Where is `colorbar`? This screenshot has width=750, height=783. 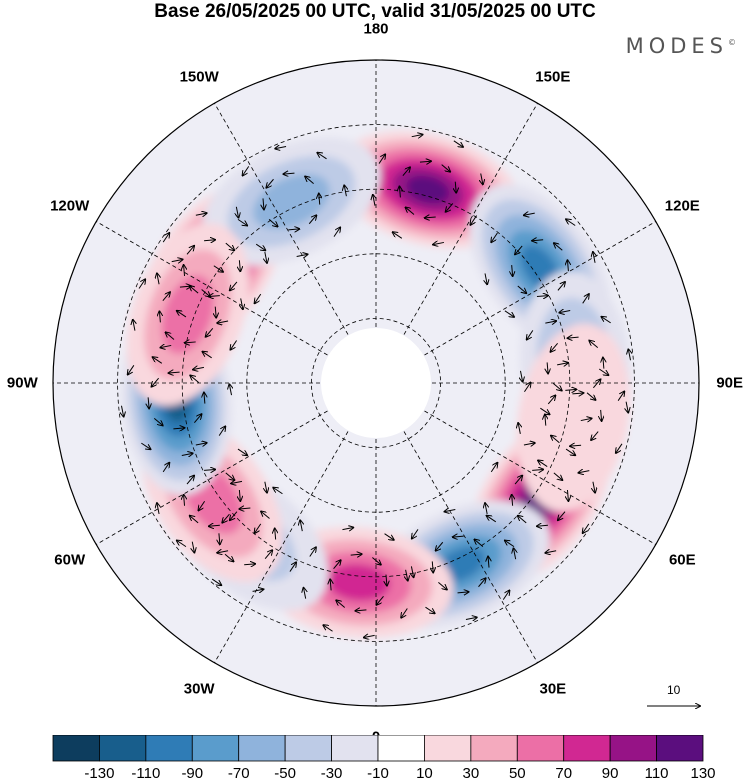
colorbar is located at coordinates (378, 748).